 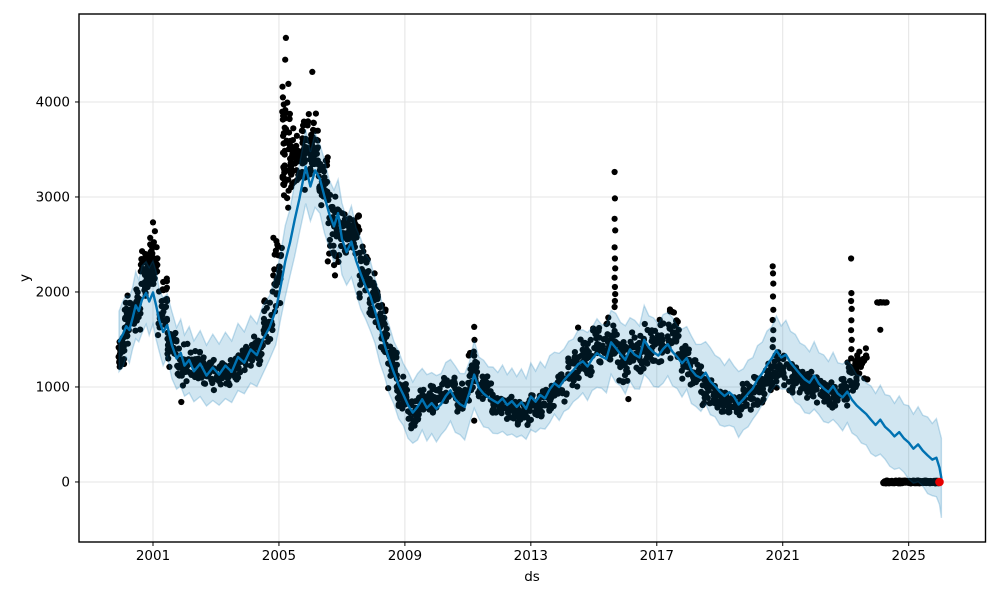 I want to click on x-tick-label: 2017, so click(x=657, y=556).